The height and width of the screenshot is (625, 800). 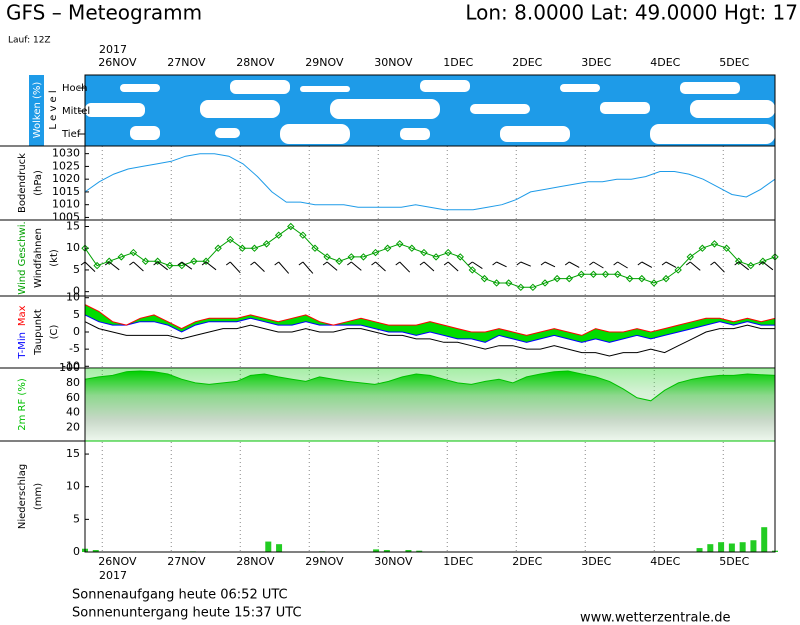 I want to click on run: Lauf: 12Z, so click(x=29, y=41).